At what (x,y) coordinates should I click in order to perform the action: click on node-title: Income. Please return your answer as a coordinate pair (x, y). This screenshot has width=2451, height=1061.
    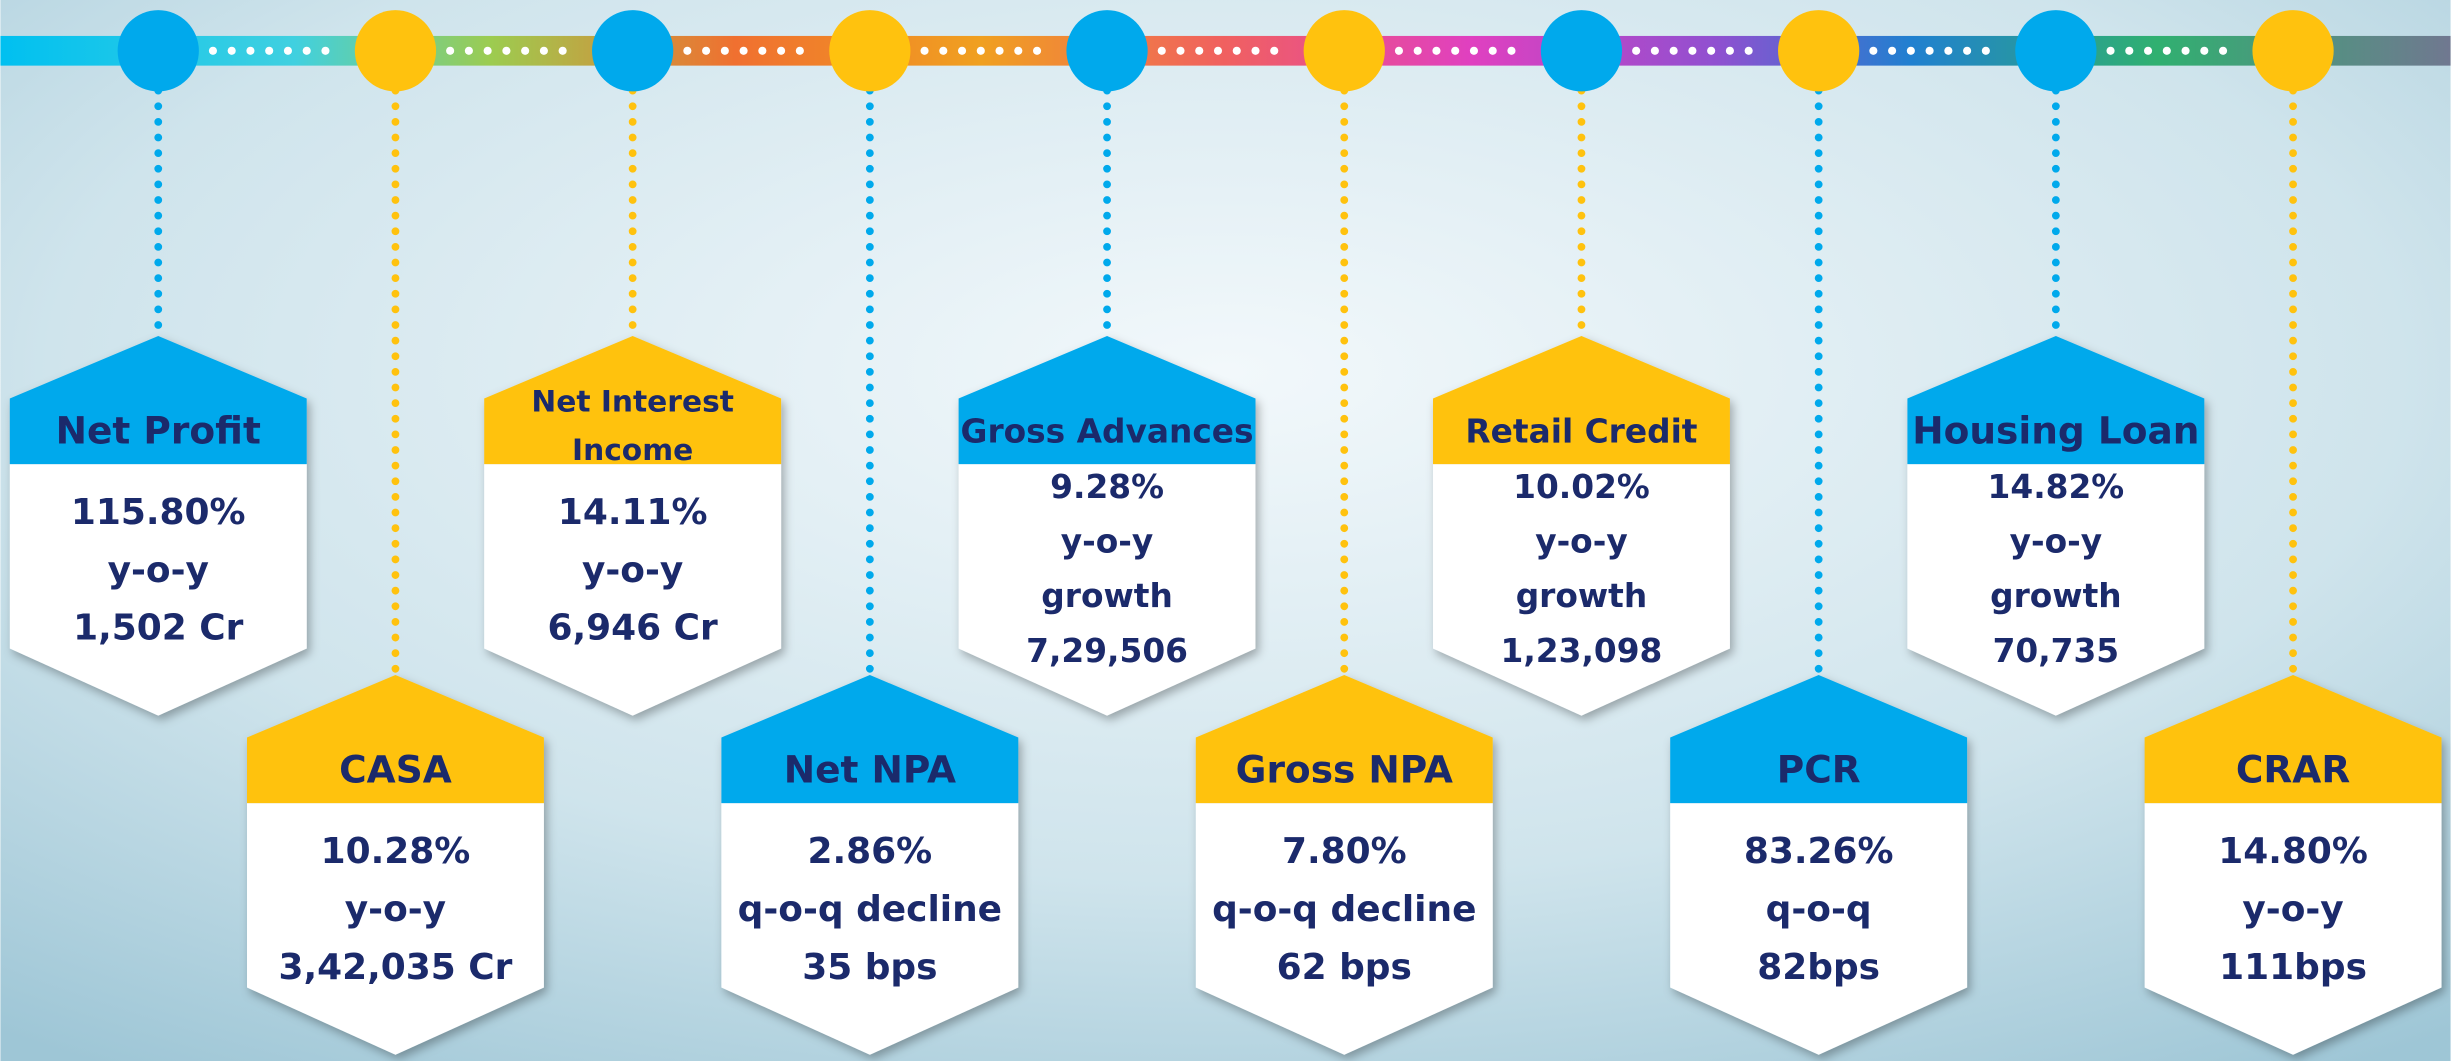
    Looking at the image, I should click on (632, 449).